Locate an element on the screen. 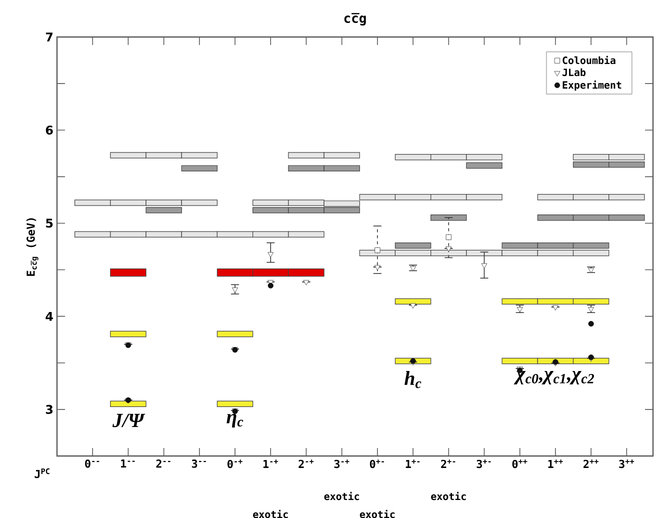  legend-label: Experiment is located at coordinates (592, 85).